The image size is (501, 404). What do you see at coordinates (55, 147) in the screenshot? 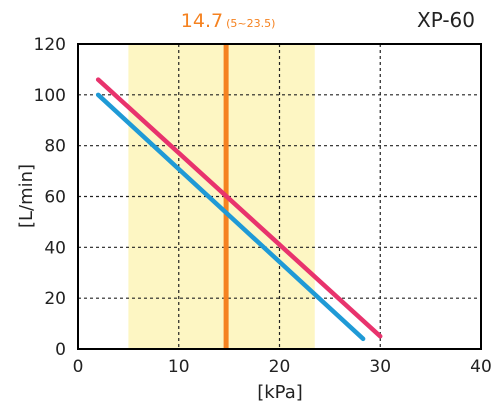
I see `y-tick-label: 80` at bounding box center [55, 147].